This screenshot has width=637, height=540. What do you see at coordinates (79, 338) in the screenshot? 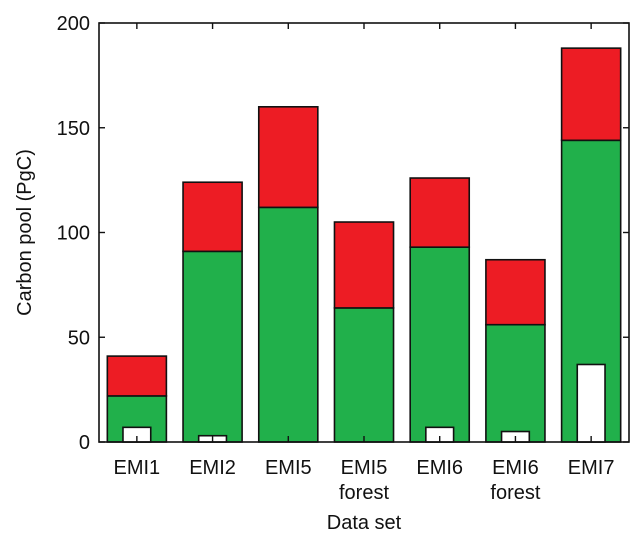
I see `y-tick-label: 50` at bounding box center [79, 338].